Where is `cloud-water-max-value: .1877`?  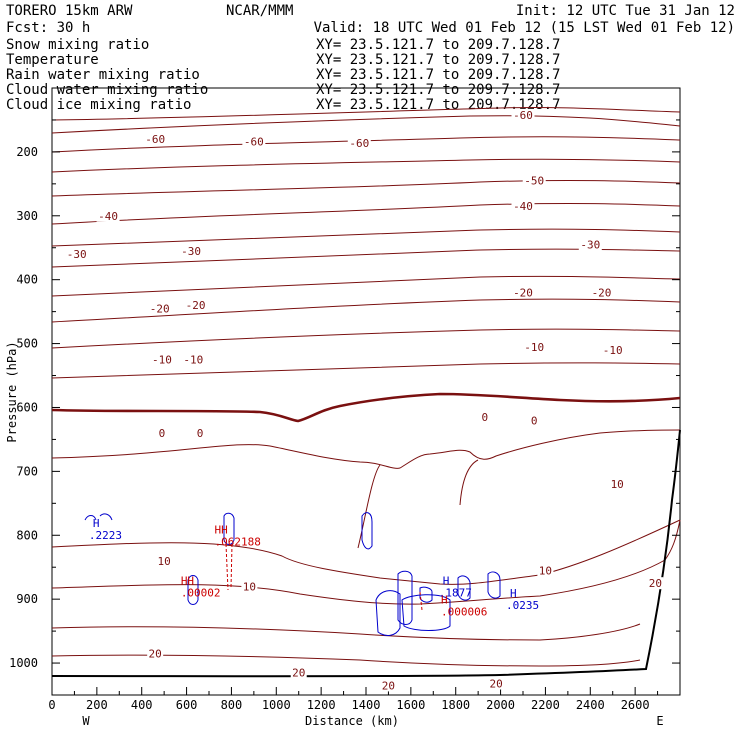 cloud-water-max-value: .1877 is located at coordinates (455, 592).